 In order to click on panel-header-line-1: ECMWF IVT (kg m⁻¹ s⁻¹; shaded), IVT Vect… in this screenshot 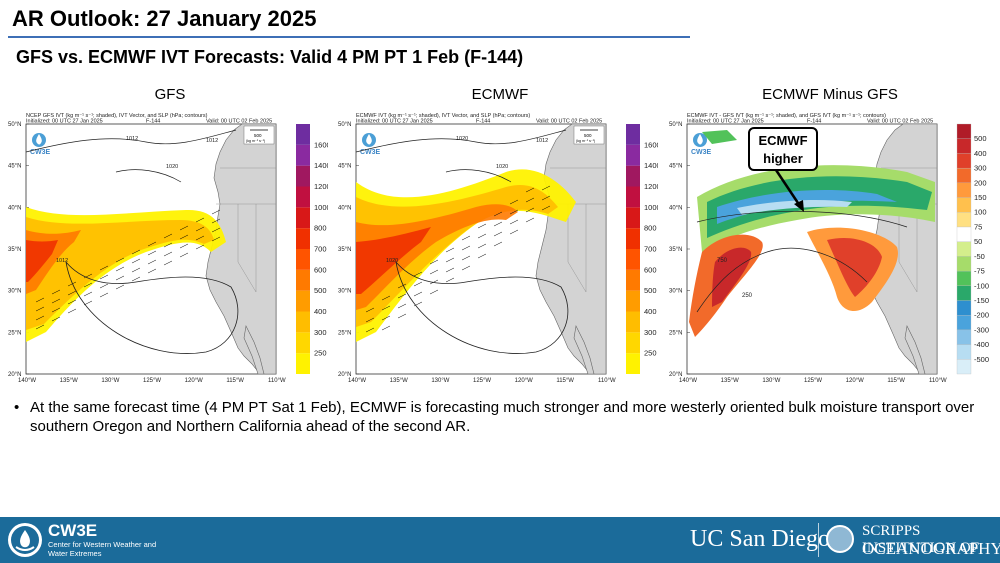, I will do `click(443, 116)`.